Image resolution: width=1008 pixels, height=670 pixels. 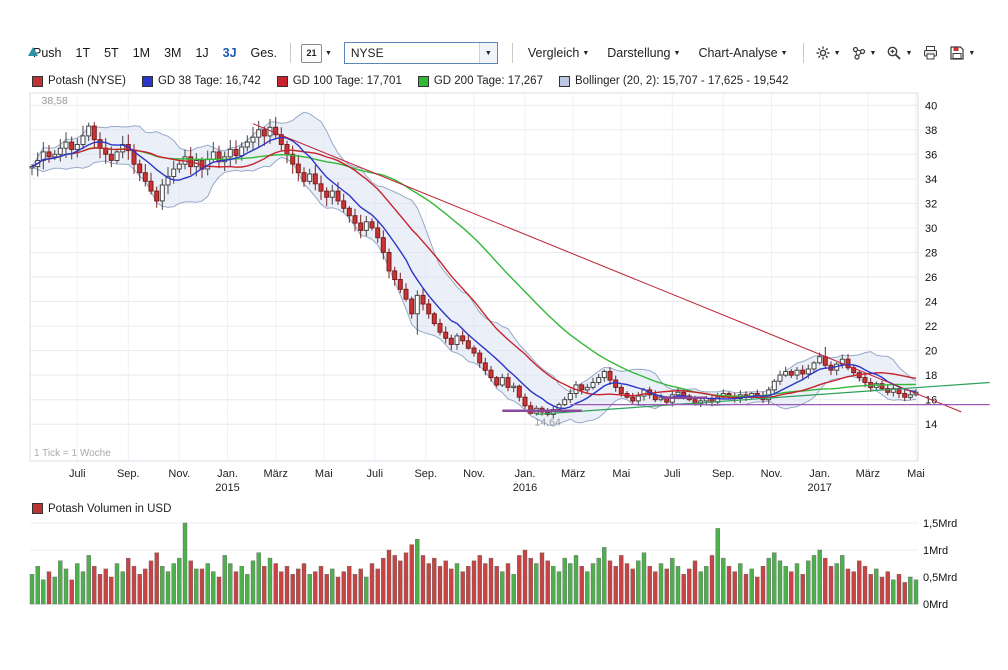 I want to click on interval-value: 21, so click(x=311, y=53).